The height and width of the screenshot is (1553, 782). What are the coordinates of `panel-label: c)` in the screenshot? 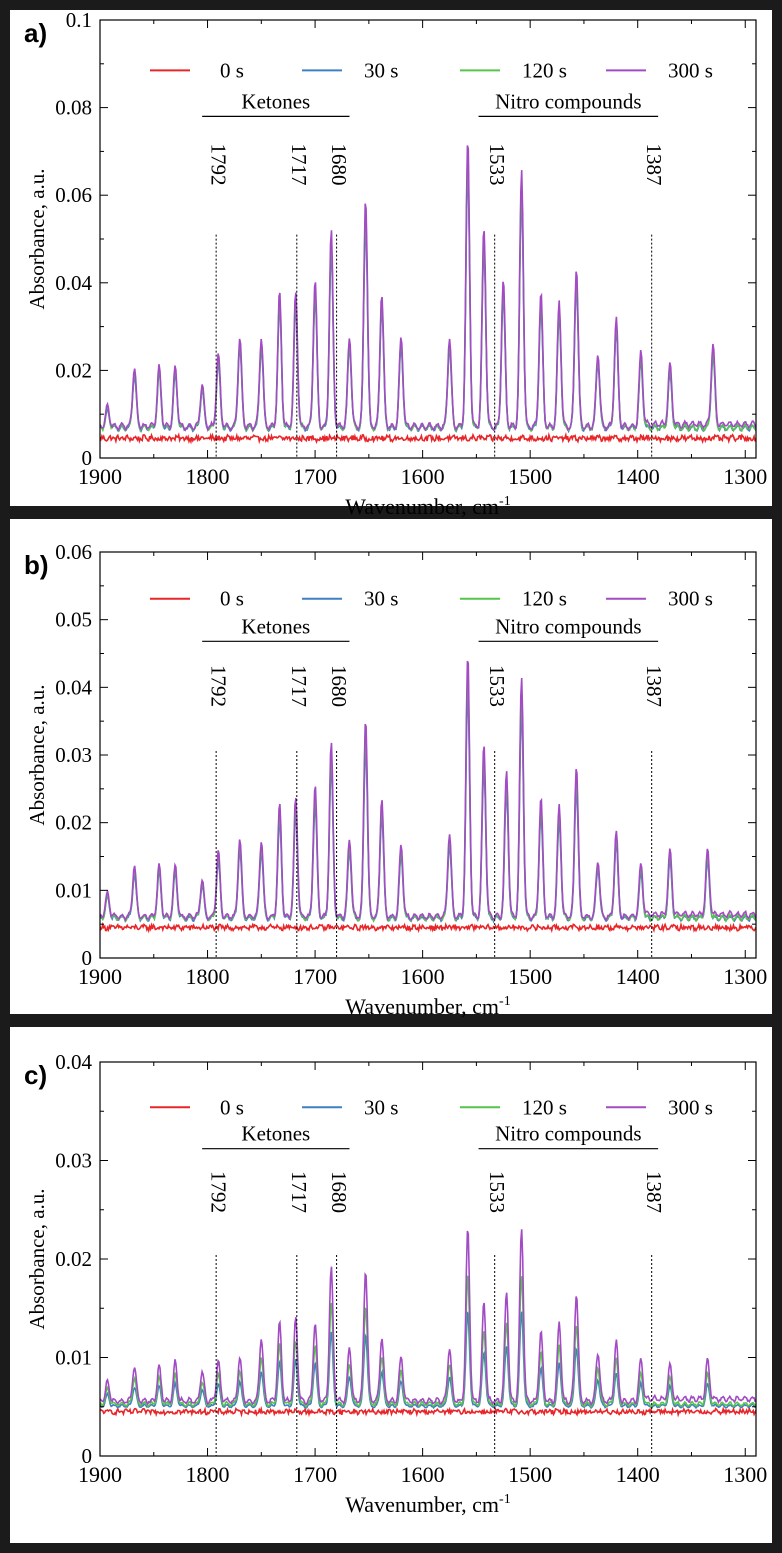 It's located at (35, 1075).